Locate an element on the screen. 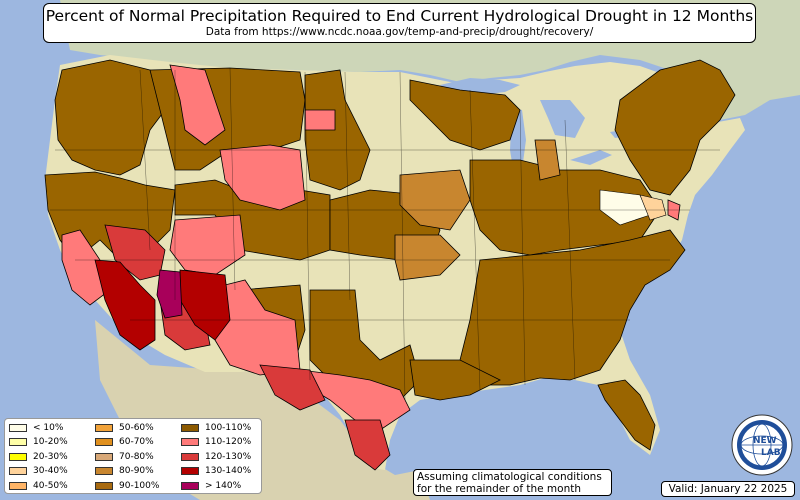 The height and width of the screenshot is (500, 800). region-wyoming-pink is located at coordinates (262, 177).